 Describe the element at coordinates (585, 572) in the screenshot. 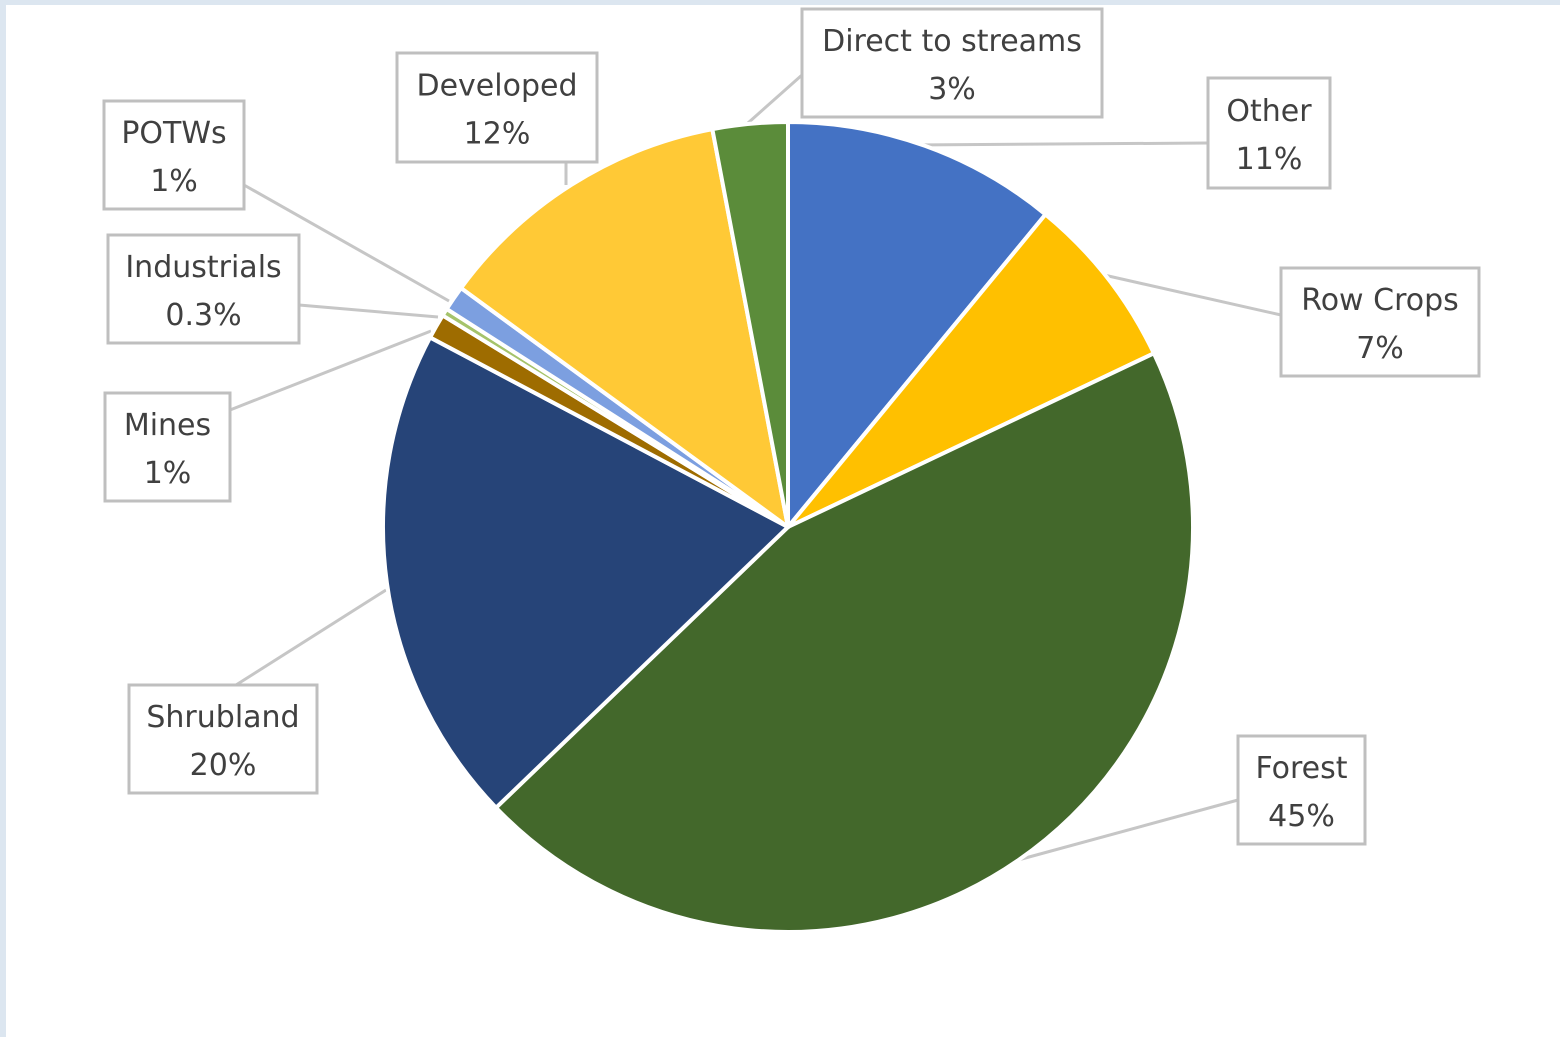

I see `pie-slice-shrubland` at that location.